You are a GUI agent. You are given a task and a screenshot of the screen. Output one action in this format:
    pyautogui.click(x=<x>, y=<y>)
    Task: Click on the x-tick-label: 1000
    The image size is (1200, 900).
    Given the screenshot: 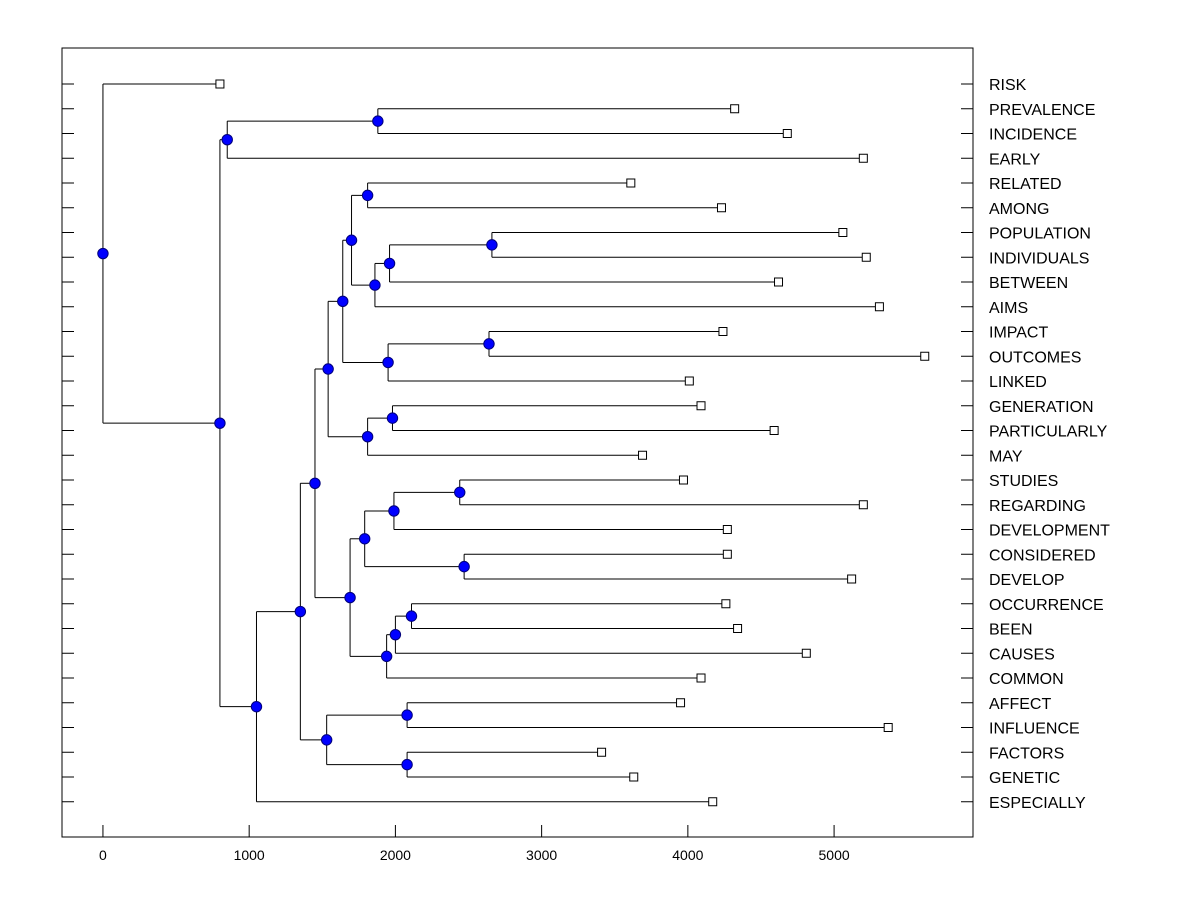 What is the action you would take?
    pyautogui.click(x=249, y=855)
    